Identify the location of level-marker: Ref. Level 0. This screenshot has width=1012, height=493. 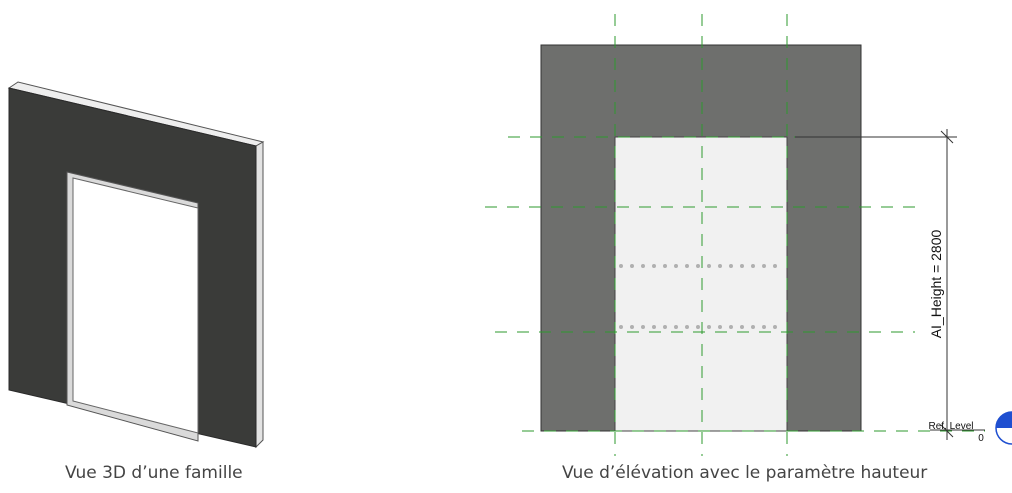
(970, 428).